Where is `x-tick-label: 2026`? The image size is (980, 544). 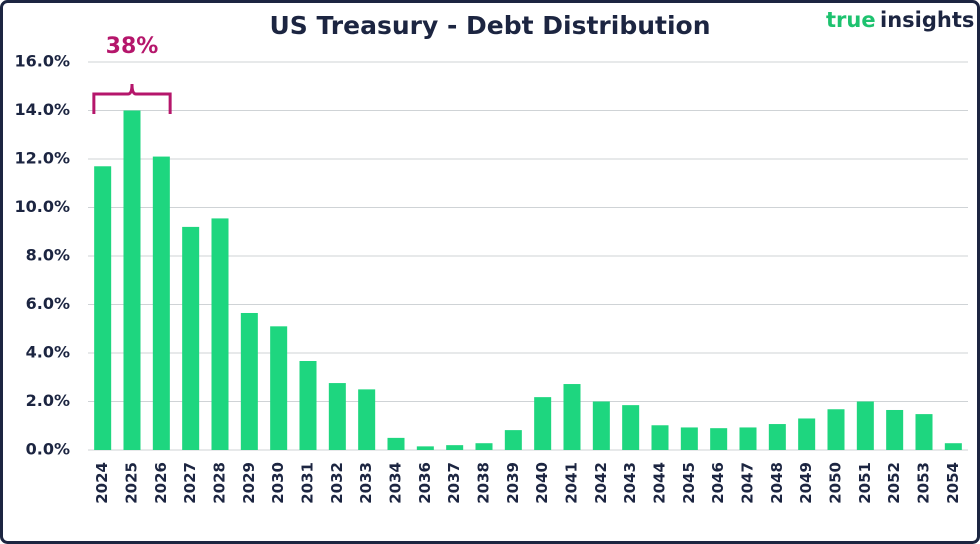 x-tick-label: 2026 is located at coordinates (161, 483).